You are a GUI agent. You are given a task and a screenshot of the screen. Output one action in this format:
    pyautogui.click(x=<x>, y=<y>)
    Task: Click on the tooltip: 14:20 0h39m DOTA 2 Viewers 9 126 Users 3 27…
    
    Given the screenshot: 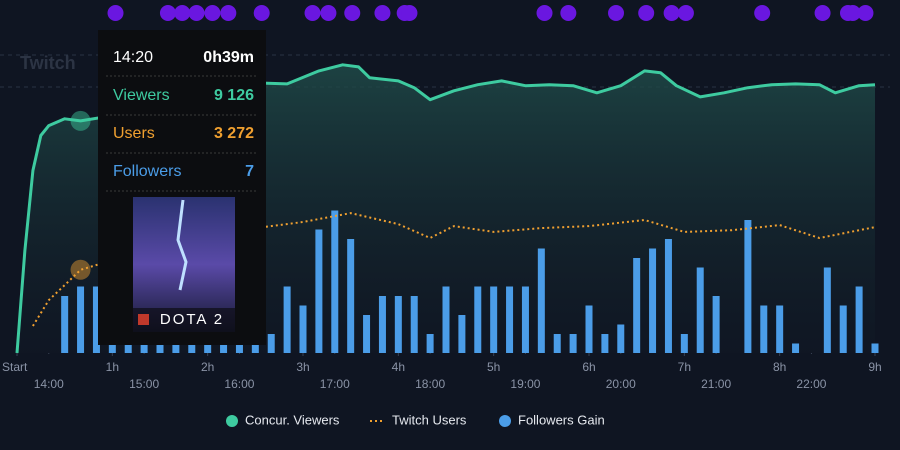 What is the action you would take?
    pyautogui.click(x=182, y=187)
    